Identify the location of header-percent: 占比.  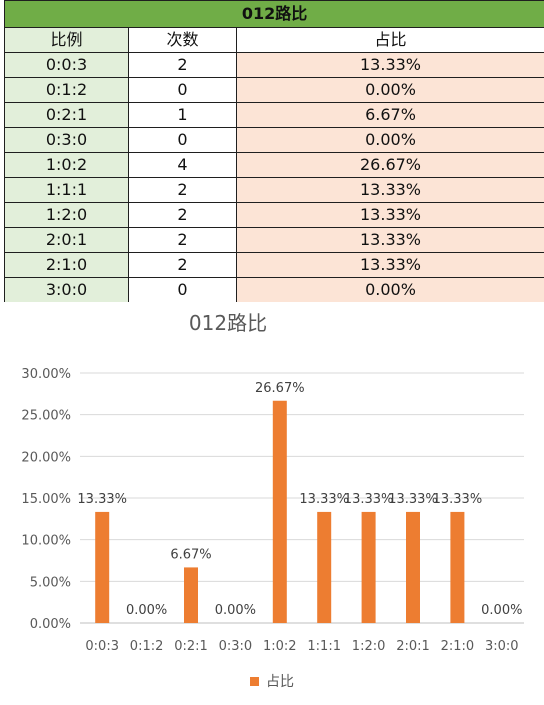
(389, 40).